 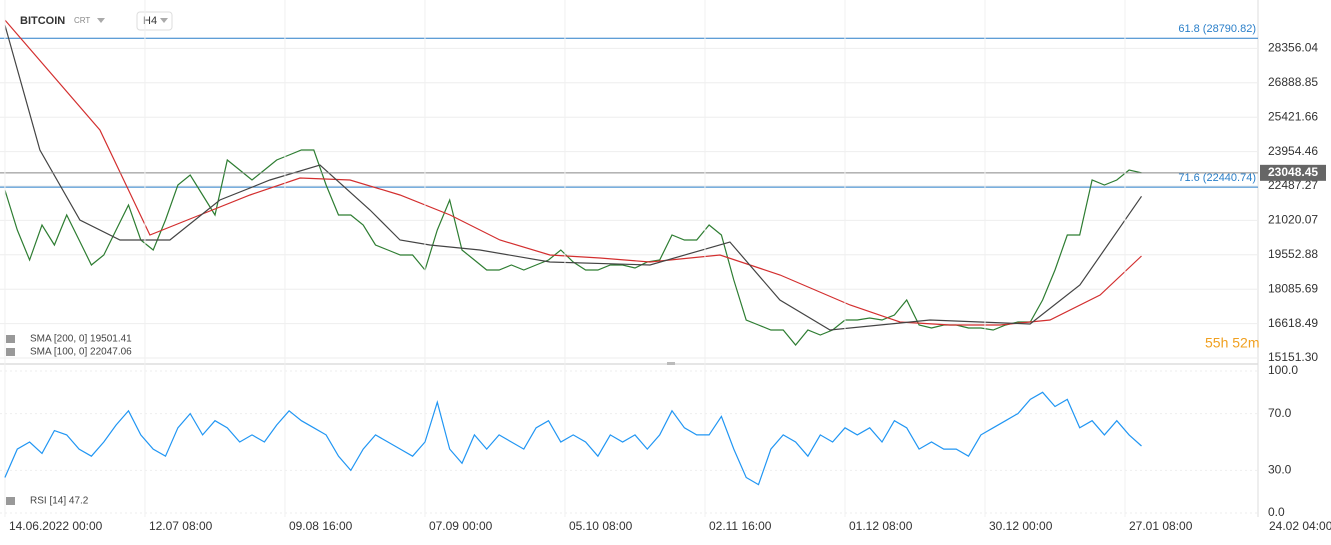 I want to click on x-tick-label: 07.09 00:00, so click(x=461, y=526).